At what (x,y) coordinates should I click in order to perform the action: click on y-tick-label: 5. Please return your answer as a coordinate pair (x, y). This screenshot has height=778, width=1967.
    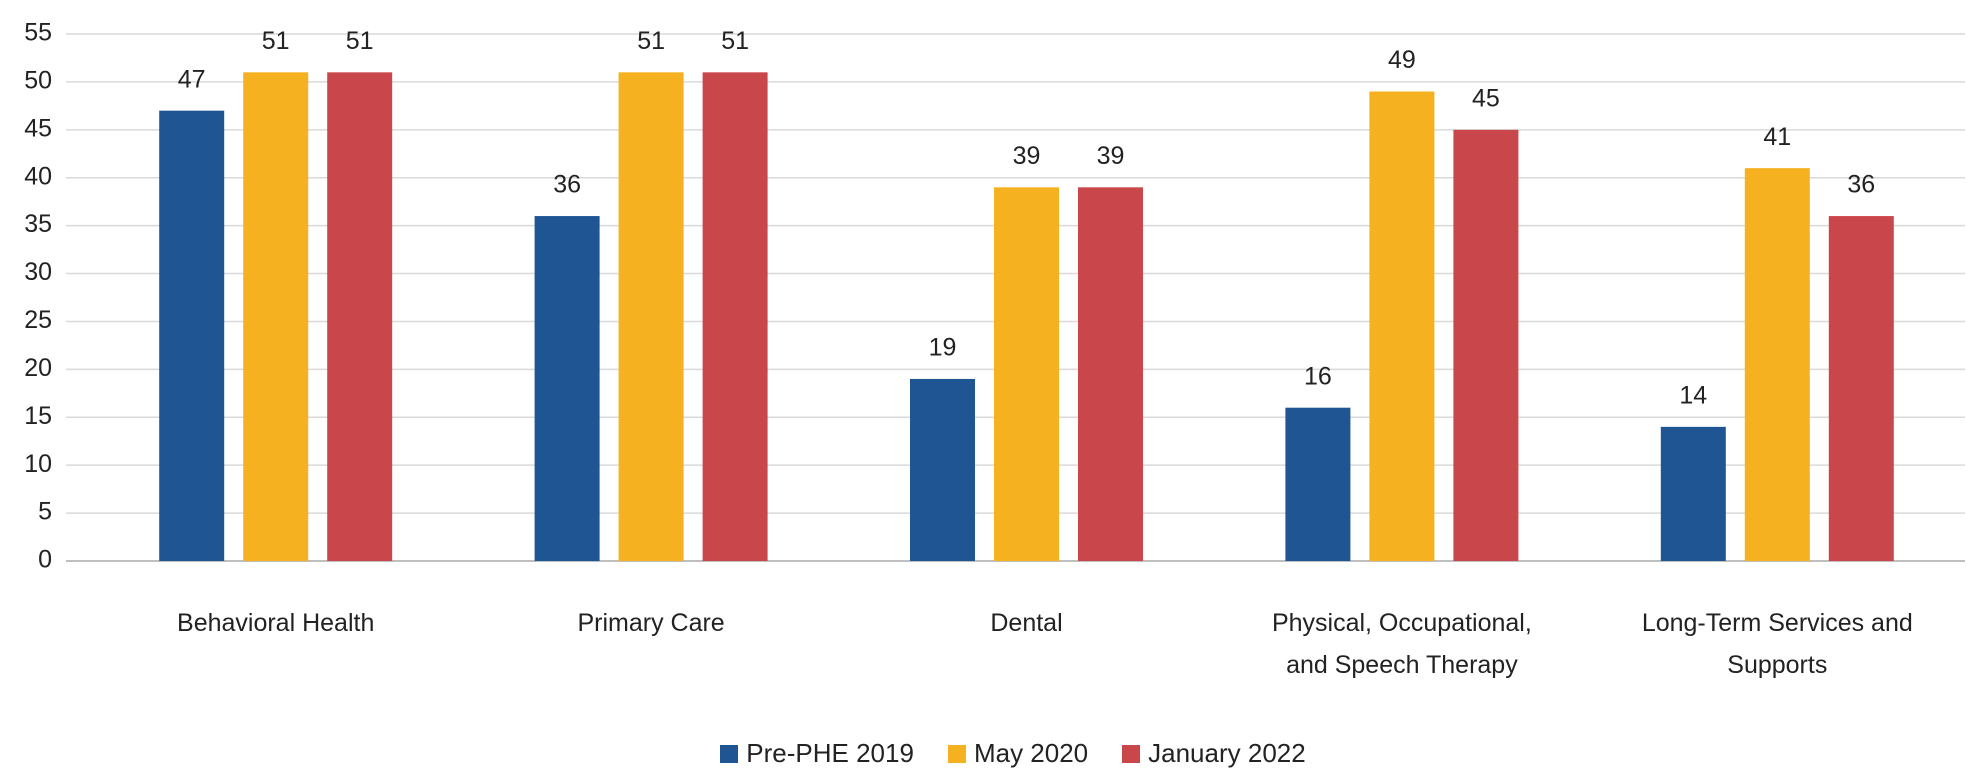
    Looking at the image, I should click on (45, 512).